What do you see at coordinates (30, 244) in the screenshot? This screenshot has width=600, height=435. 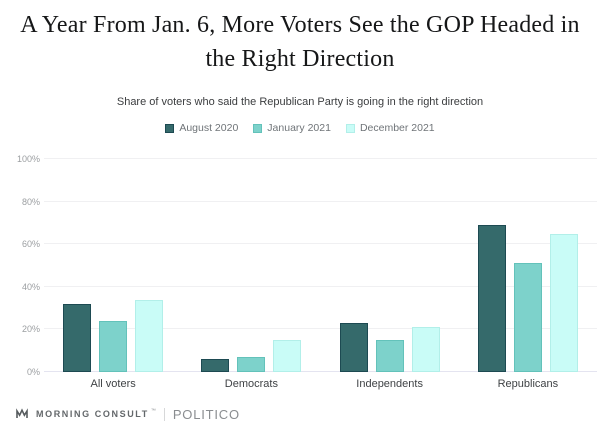 I see `y-axis-tick-label: 60%` at bounding box center [30, 244].